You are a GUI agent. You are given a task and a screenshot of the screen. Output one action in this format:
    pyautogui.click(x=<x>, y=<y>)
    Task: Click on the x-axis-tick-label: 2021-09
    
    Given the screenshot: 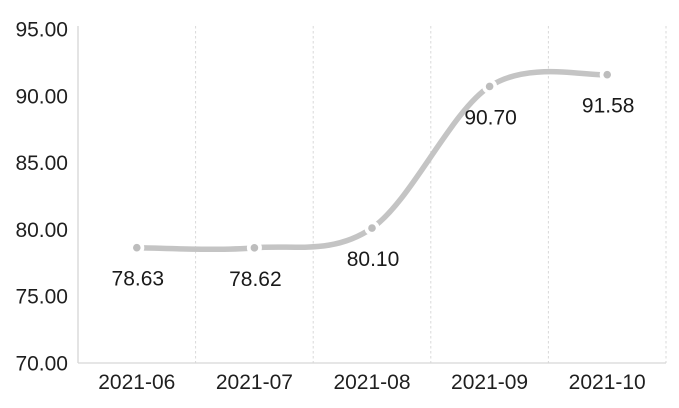 What is the action you would take?
    pyautogui.click(x=489, y=382)
    